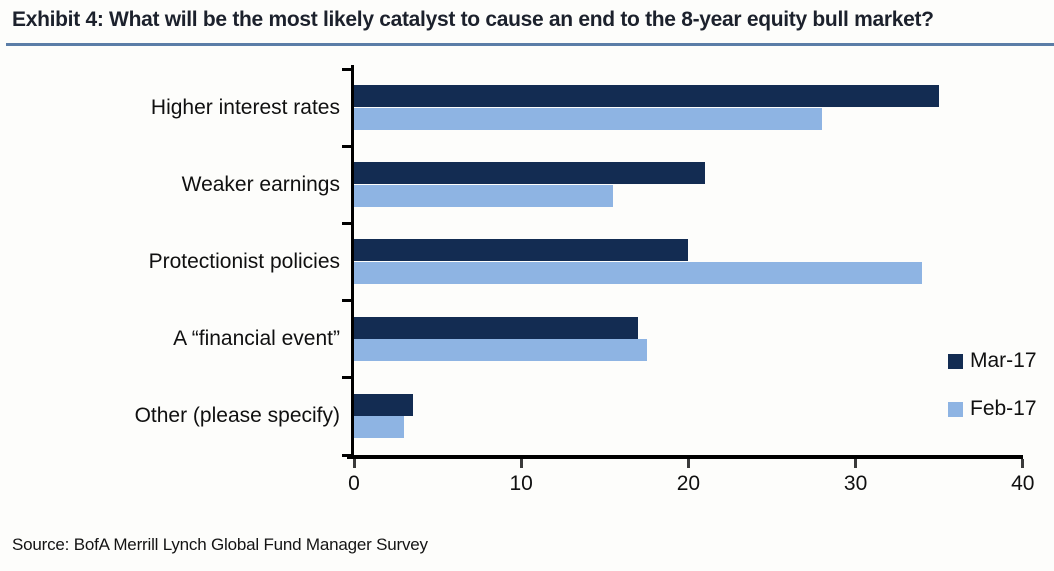 Image resolution: width=1054 pixels, height=571 pixels. Describe the element at coordinates (256, 339) in the screenshot. I see `category-label: A “financial event”` at that location.